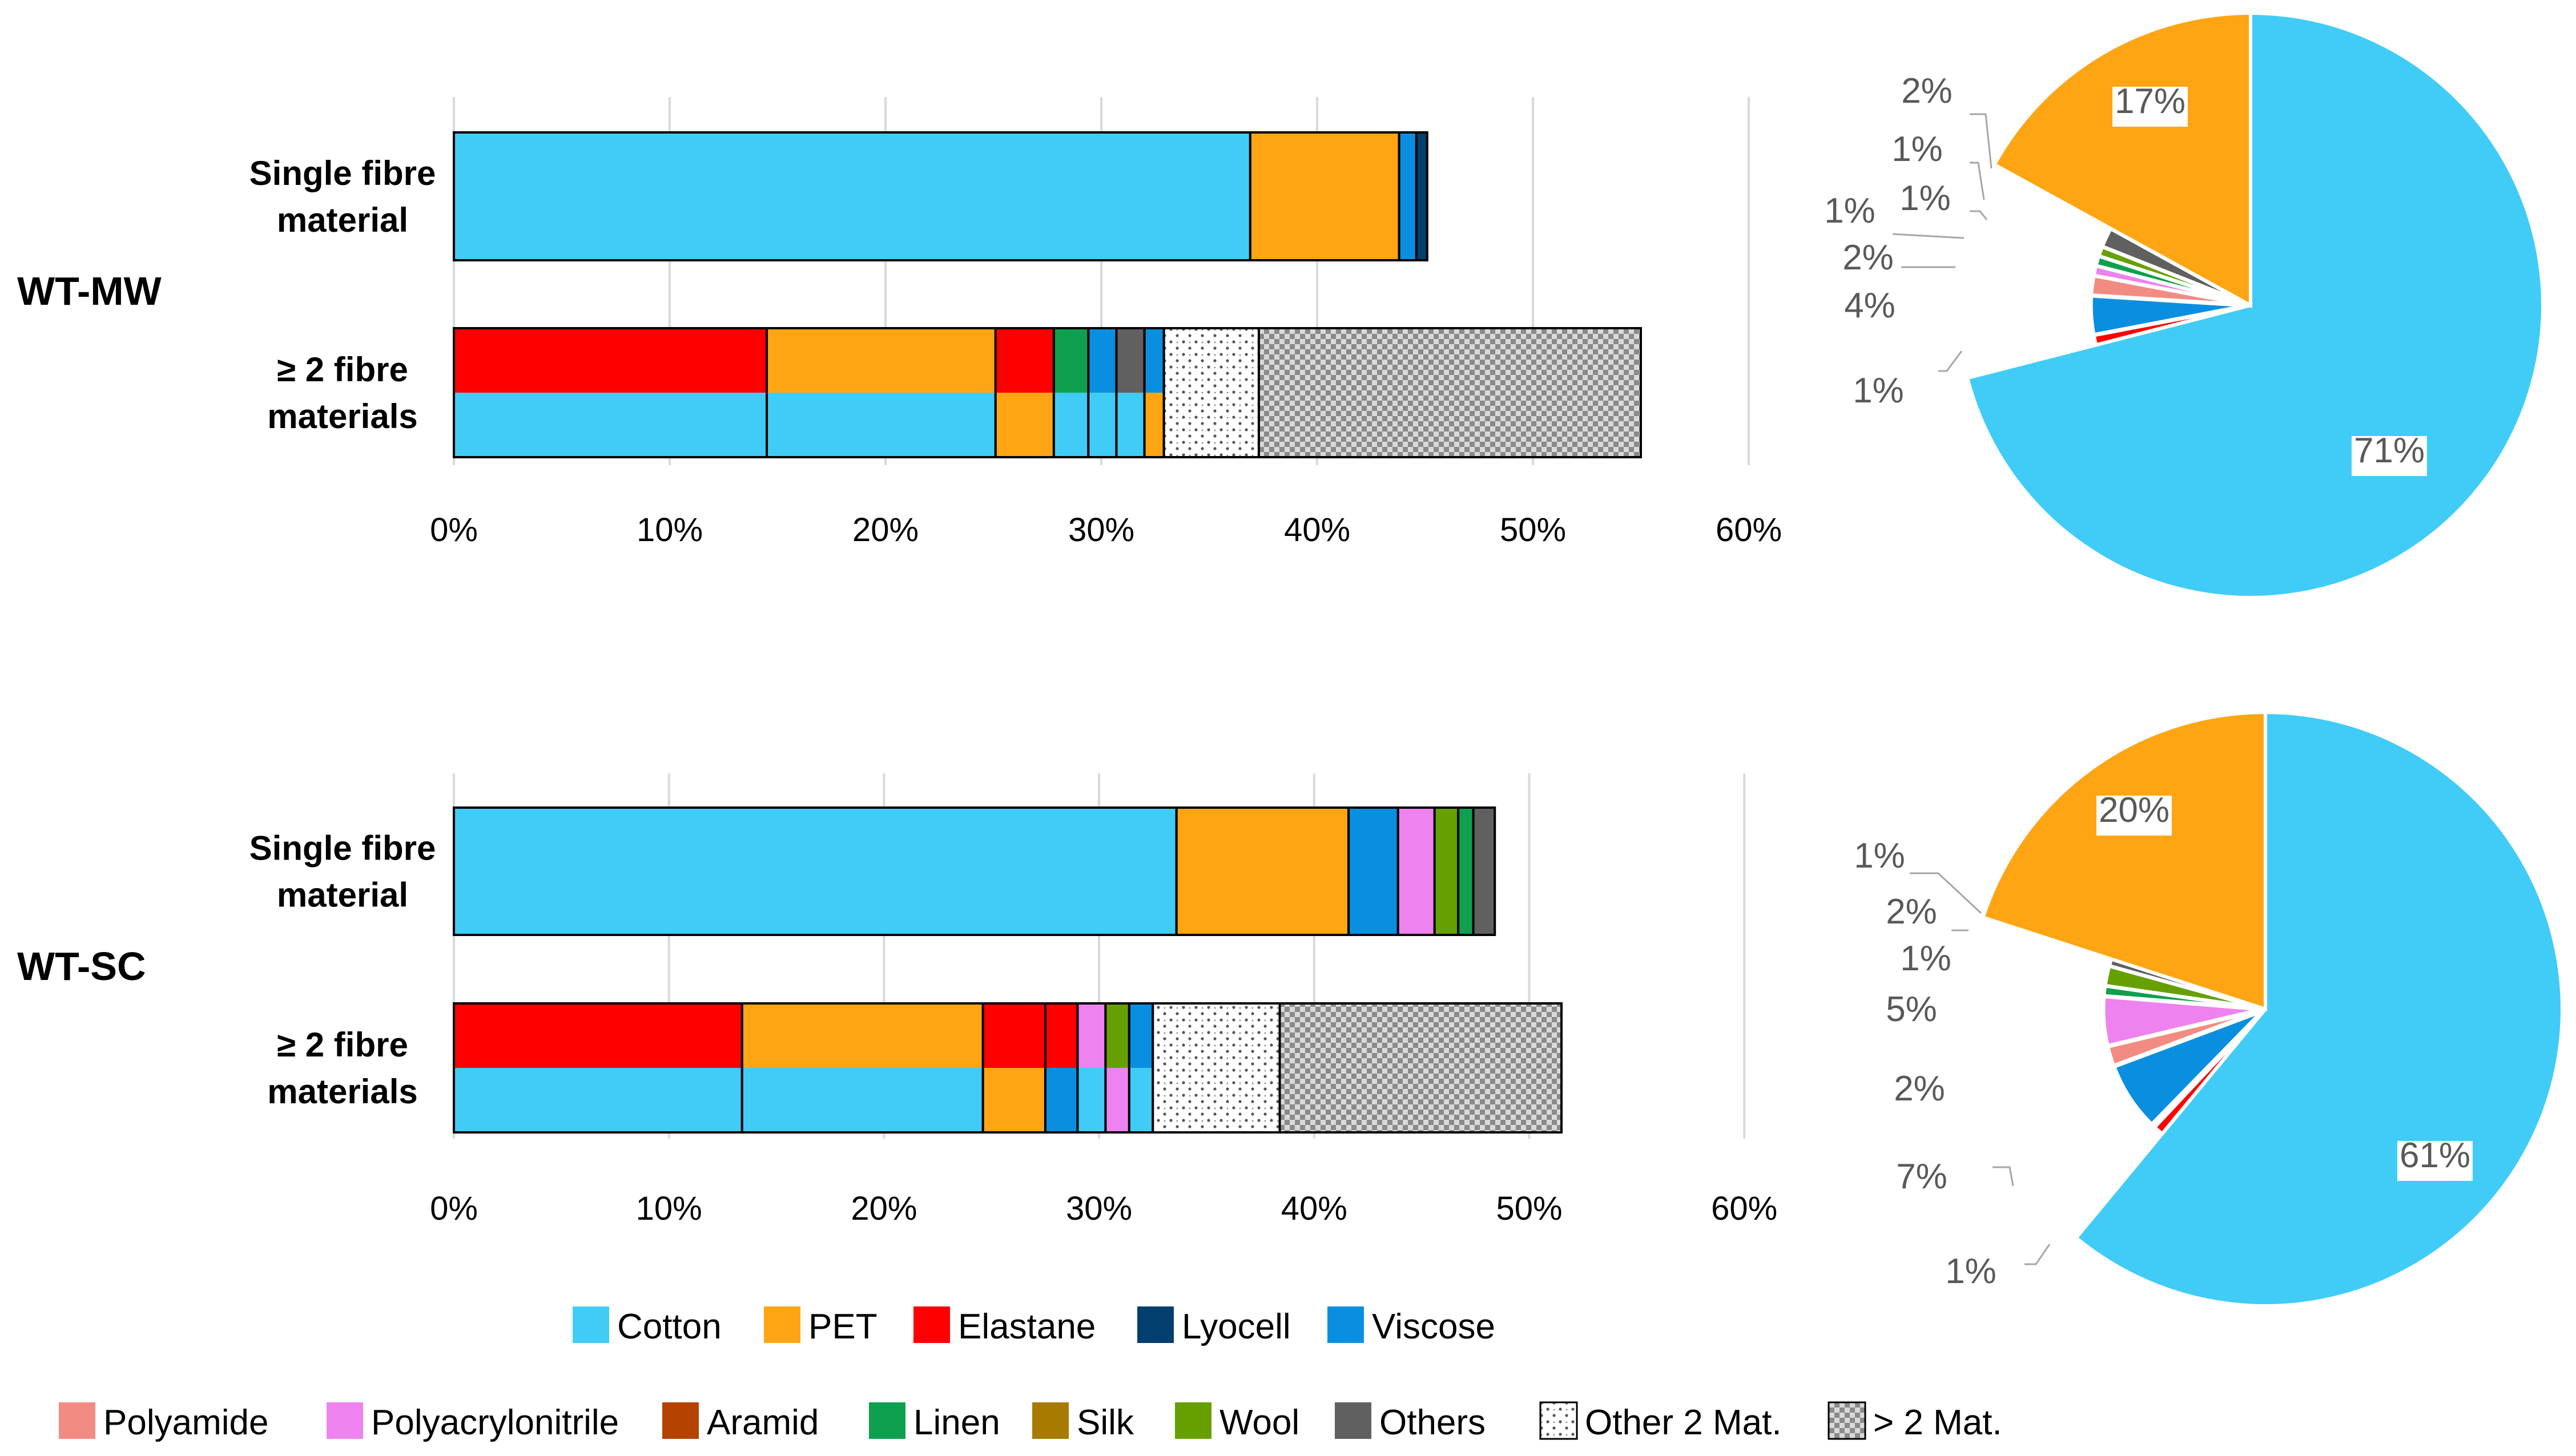 The height and width of the screenshot is (1456, 2576). Describe the element at coordinates (956, 1423) in the screenshot. I see `legend-label-linen: Linen` at that location.